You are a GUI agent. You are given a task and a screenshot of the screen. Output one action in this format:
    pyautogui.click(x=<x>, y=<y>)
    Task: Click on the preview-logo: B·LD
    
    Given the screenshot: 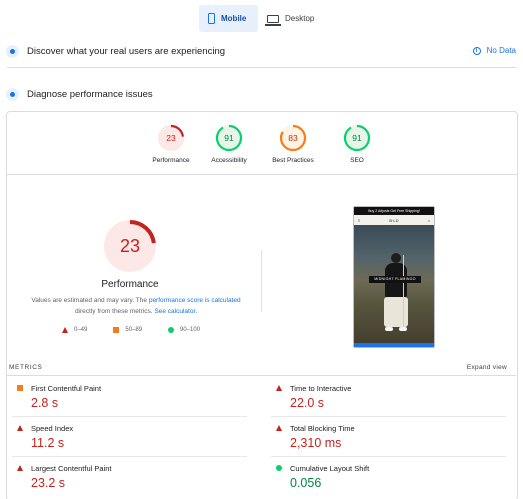 What is the action you would take?
    pyautogui.click(x=394, y=220)
    